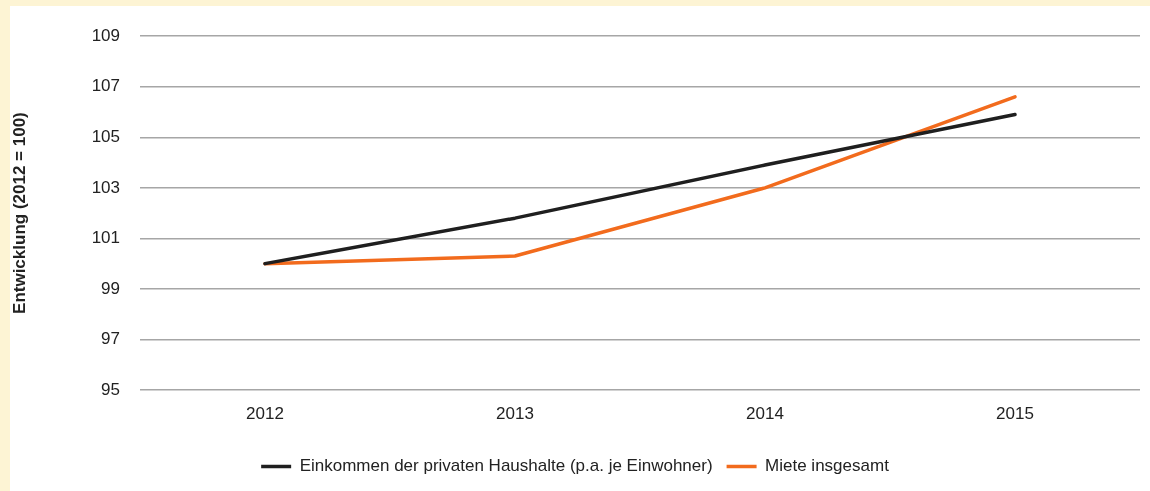 The width and height of the screenshot is (1150, 491). Describe the element at coordinates (515, 413) in the screenshot. I see `x-tick-label: 2013` at that location.